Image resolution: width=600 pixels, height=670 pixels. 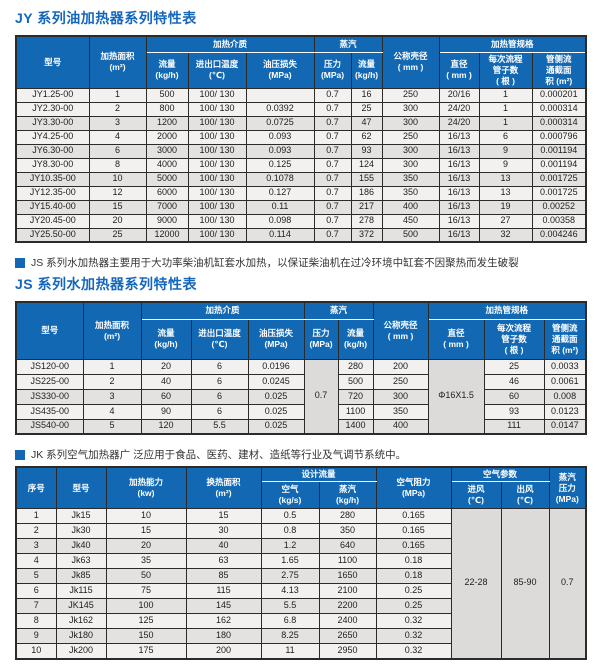 I want to click on table-cell: 0.0147, so click(x=565, y=426).